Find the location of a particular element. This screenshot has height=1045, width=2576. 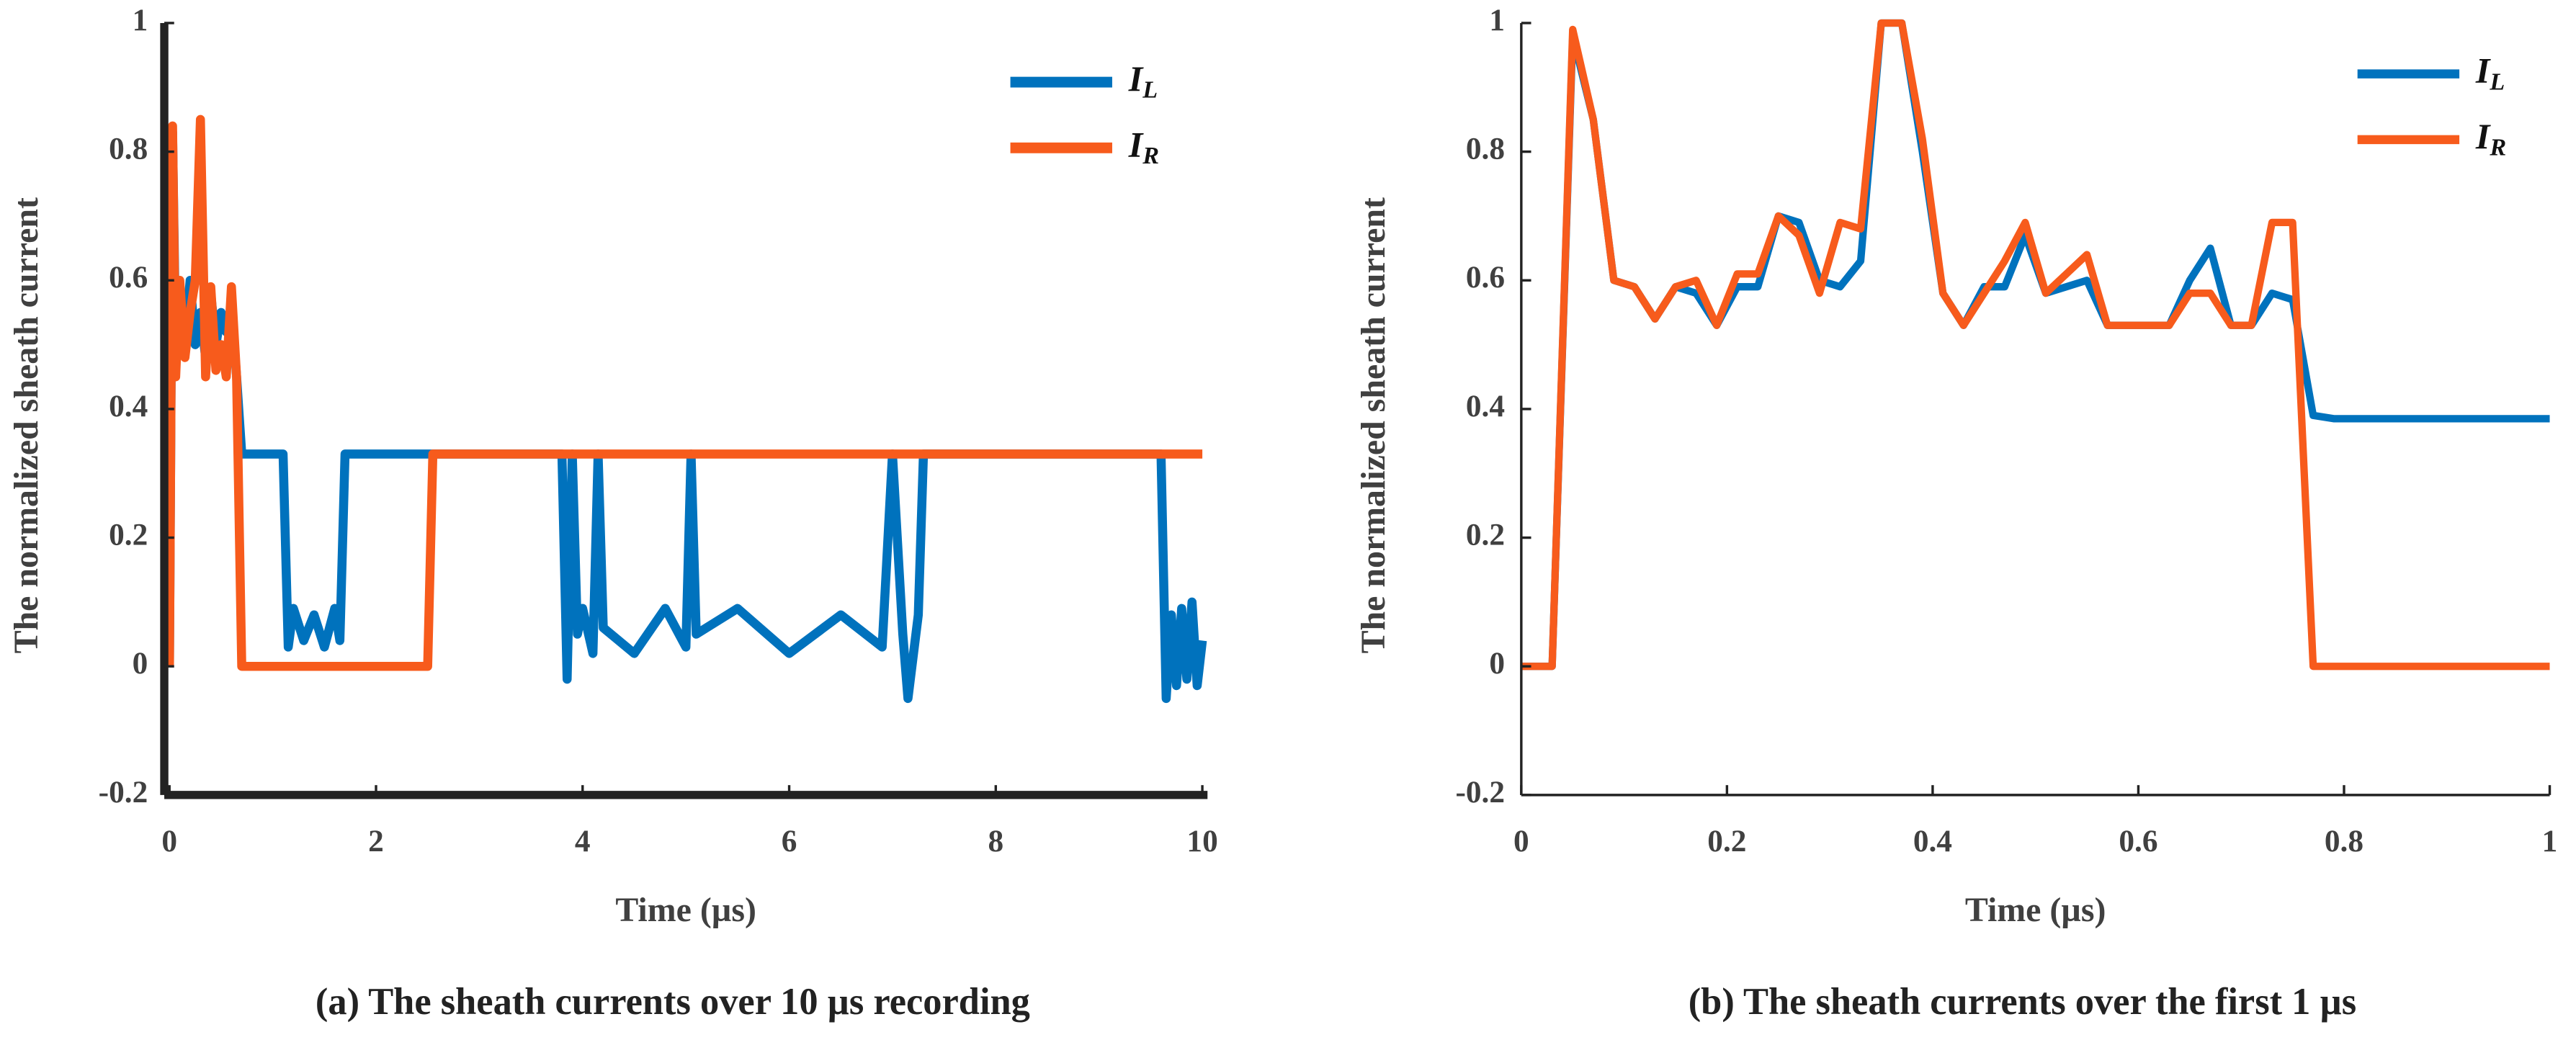

x-tick-label: 1 is located at coordinates (2550, 841).